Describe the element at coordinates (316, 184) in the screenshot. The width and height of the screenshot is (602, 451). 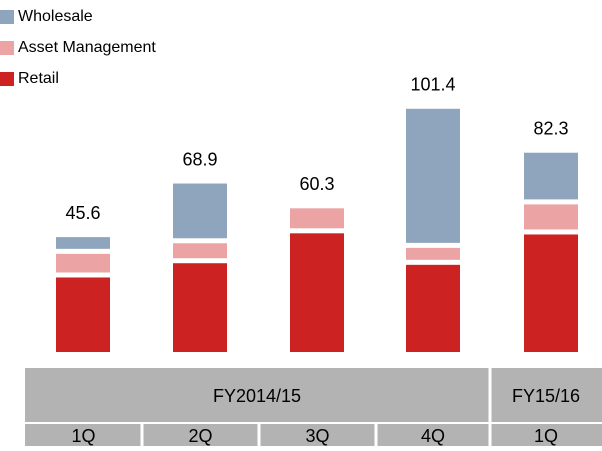
I see `total-label: 60.3` at that location.